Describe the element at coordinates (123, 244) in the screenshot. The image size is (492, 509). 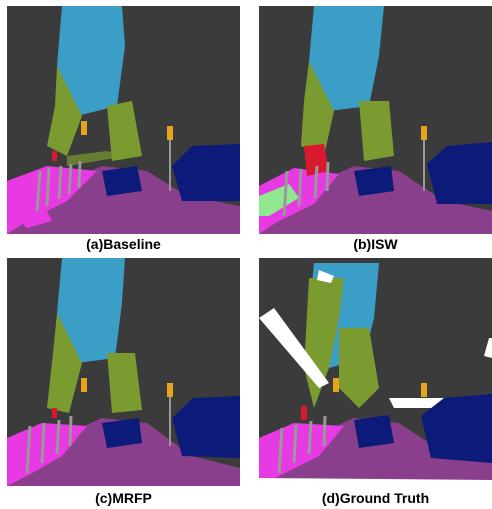
I see `caption-baseline: (a)Baseline` at that location.